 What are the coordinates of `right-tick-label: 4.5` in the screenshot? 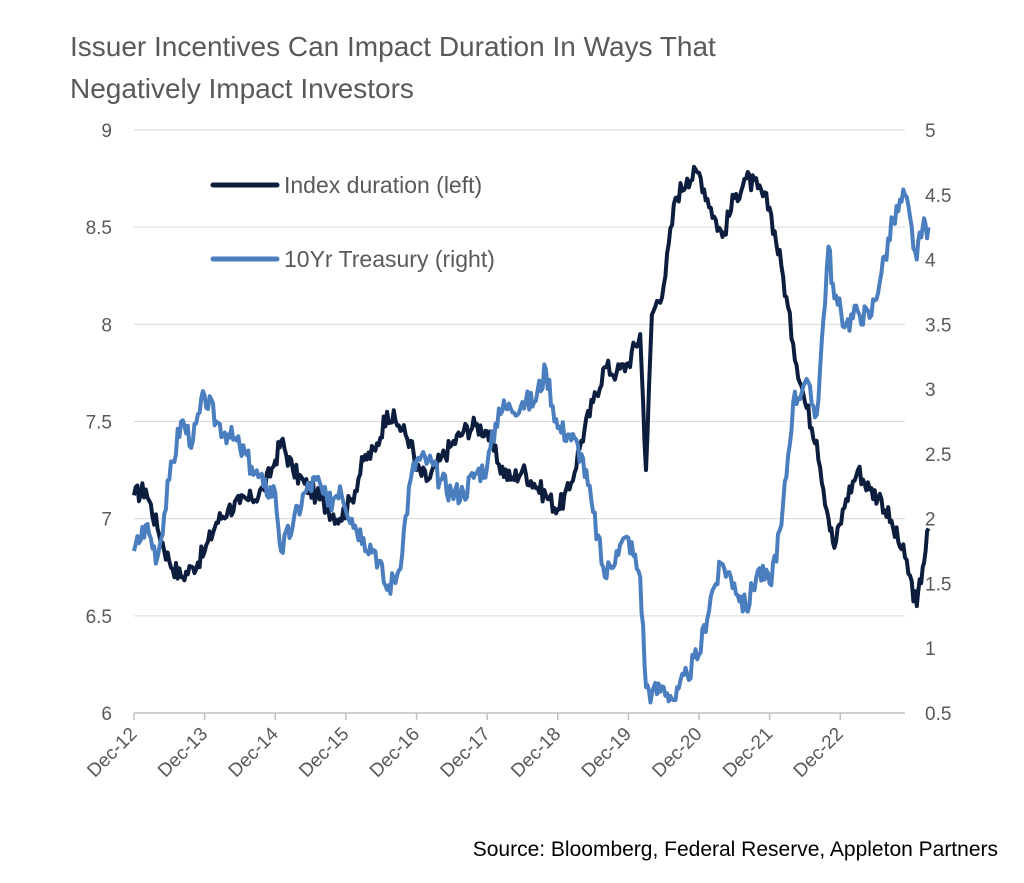 It's located at (938, 196).